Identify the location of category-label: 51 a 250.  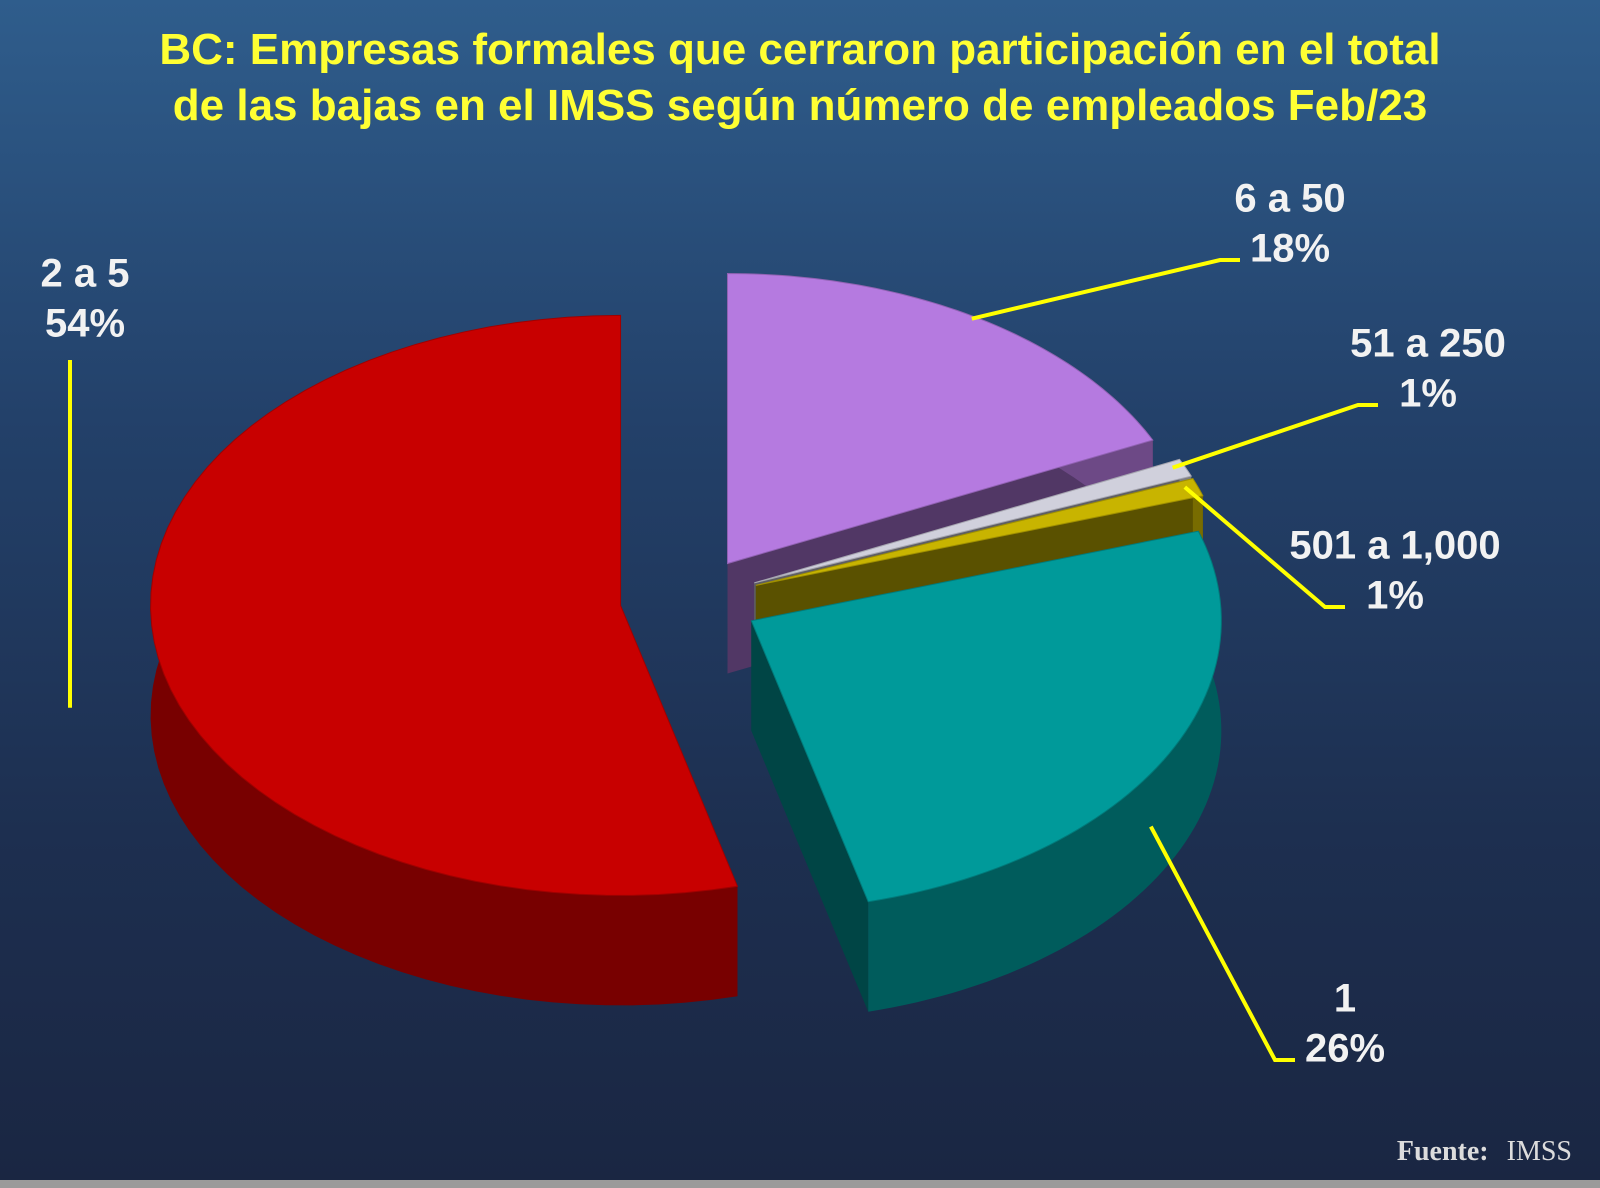
(1428, 344).